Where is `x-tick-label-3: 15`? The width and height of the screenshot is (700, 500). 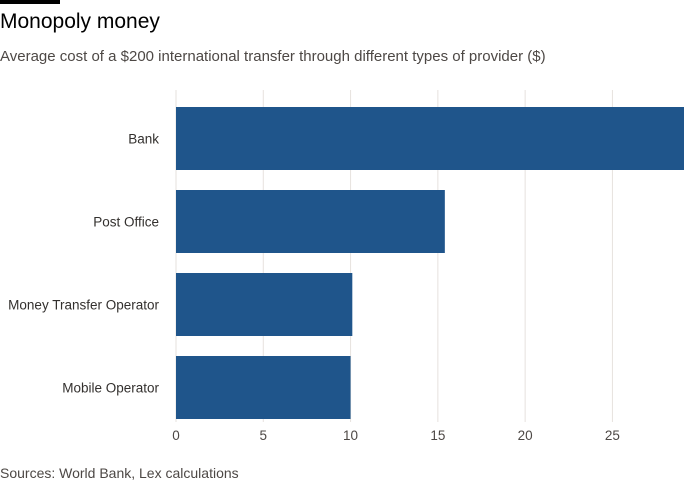 x-tick-label-3: 15 is located at coordinates (437, 435).